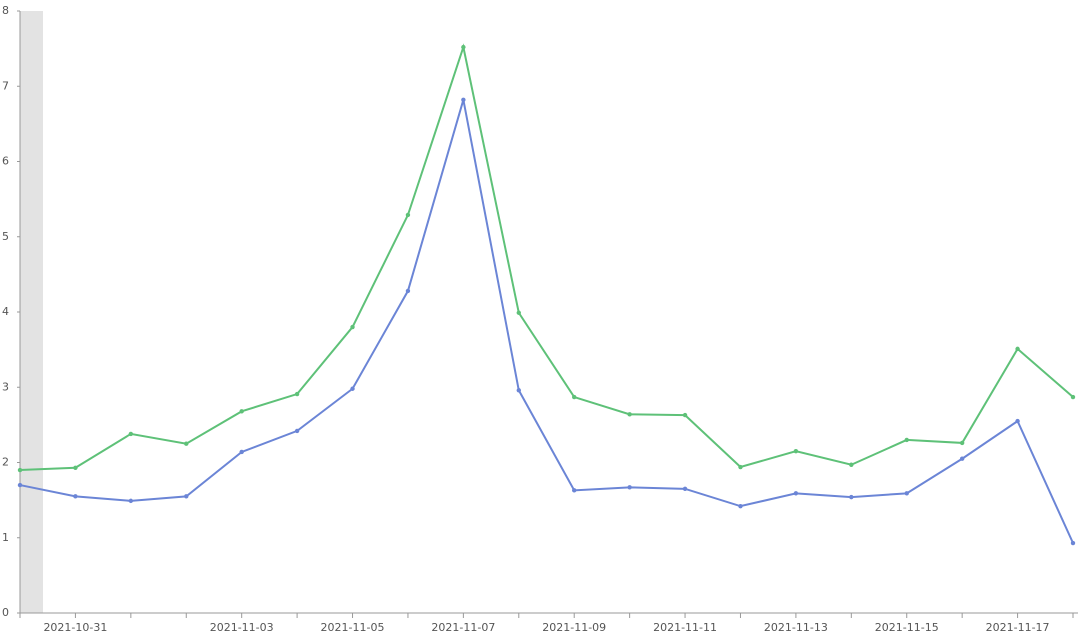 The width and height of the screenshot is (1080, 638). Describe the element at coordinates (796, 627) in the screenshot. I see `x-tick-label: 2021-11-13` at that location.